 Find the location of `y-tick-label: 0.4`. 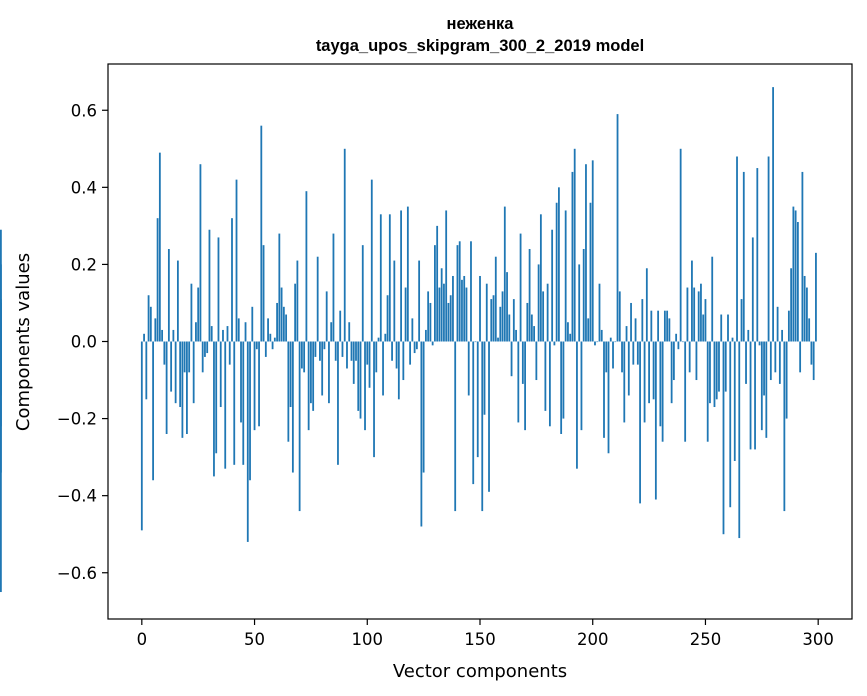

y-tick-label: 0.4 is located at coordinates (84, 187).